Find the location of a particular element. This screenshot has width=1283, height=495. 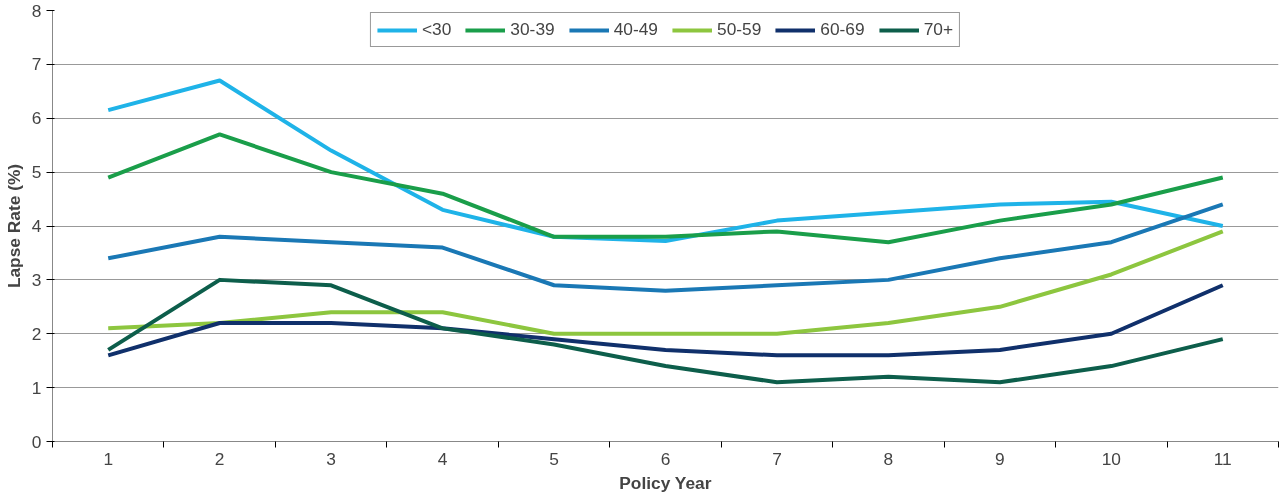

legend-label: 30-39 is located at coordinates (532, 29).